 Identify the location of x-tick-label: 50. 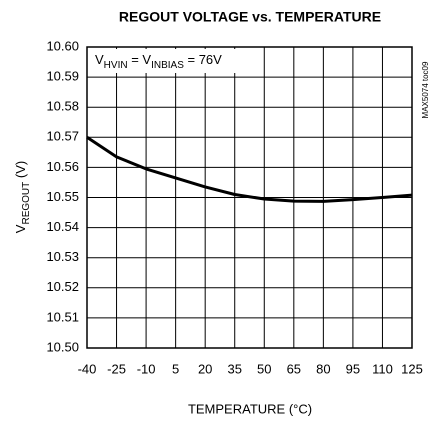
(264, 368).